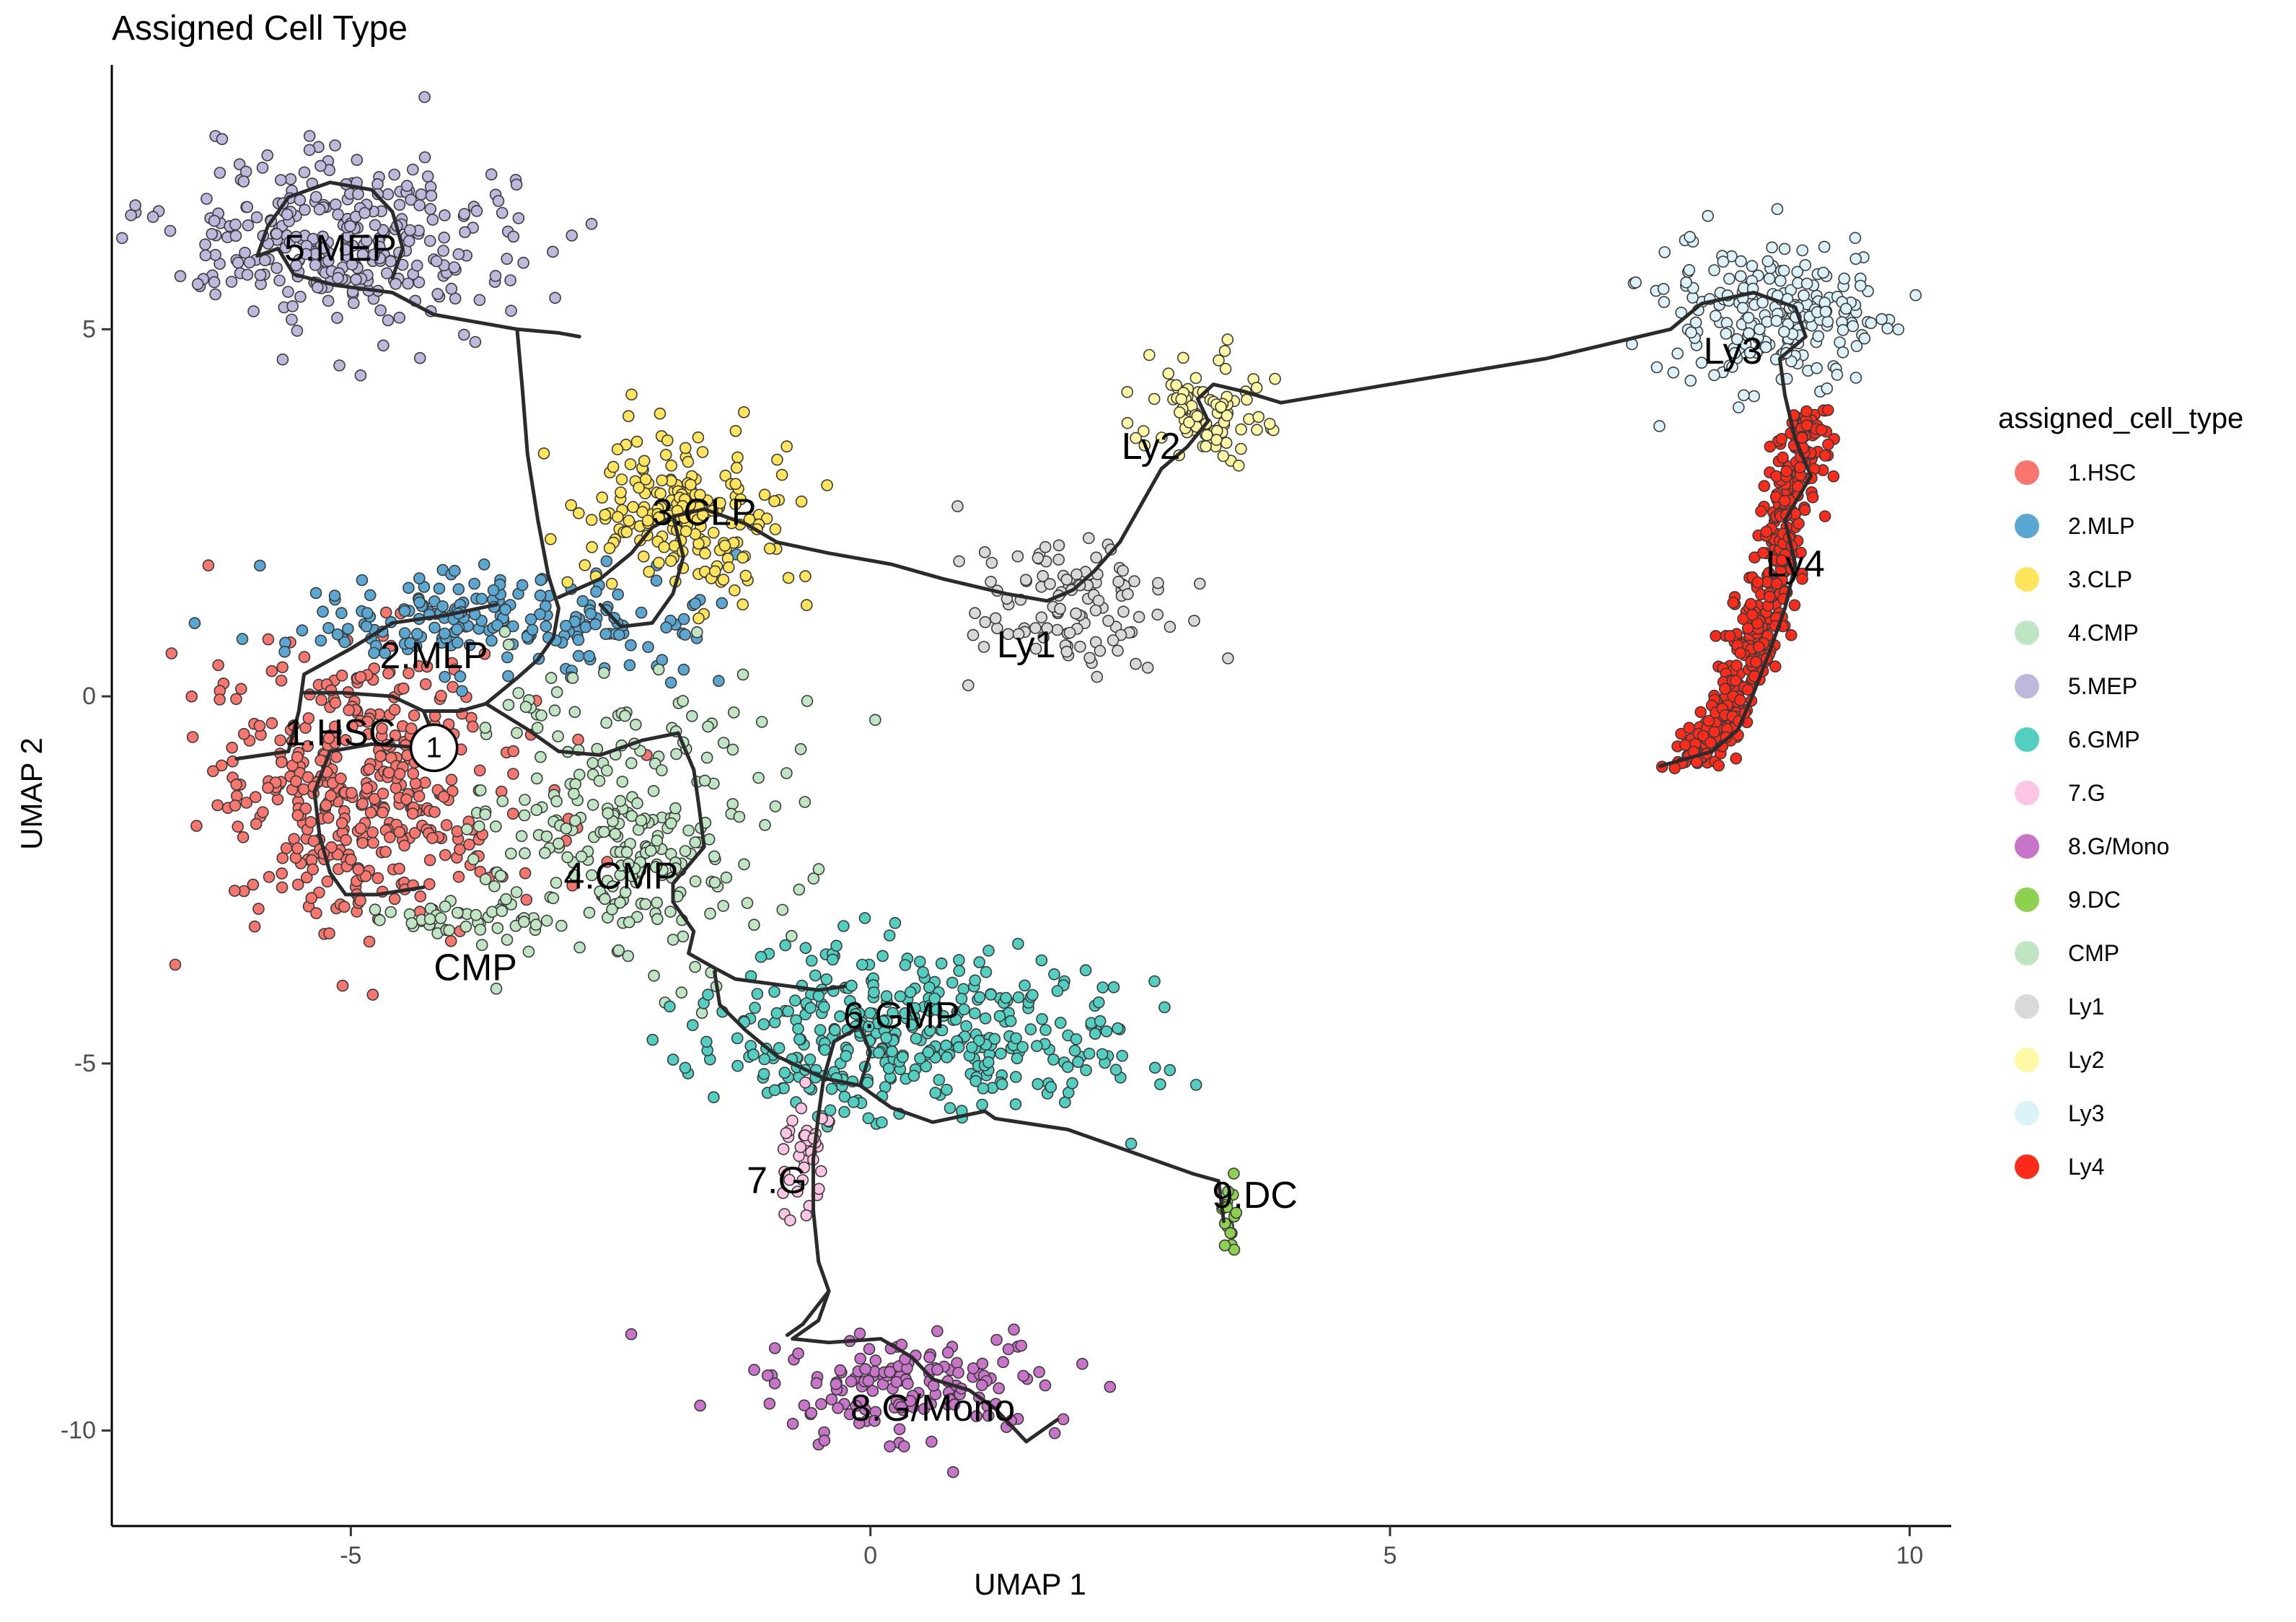  Describe the element at coordinates (433, 656) in the screenshot. I see `cluster-label-2-mlp: 2.MLP` at that location.